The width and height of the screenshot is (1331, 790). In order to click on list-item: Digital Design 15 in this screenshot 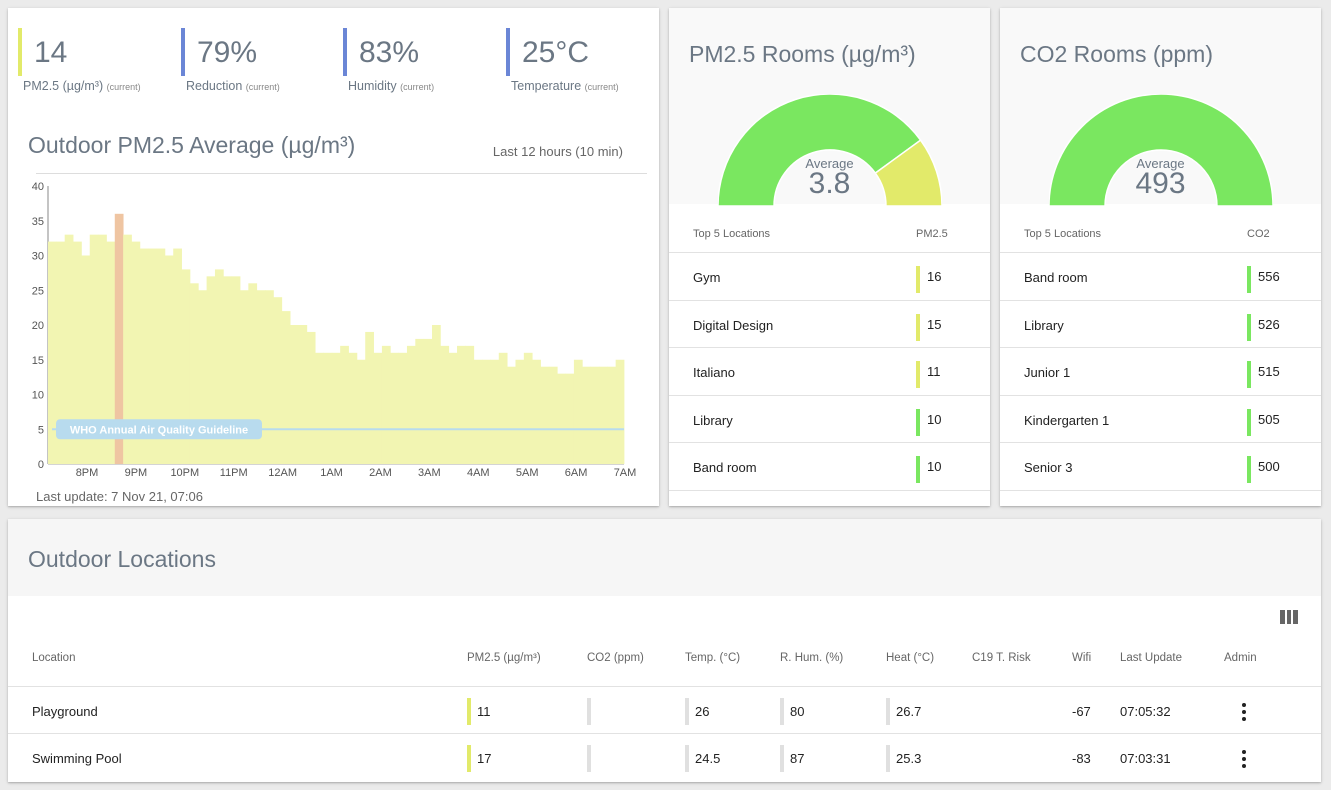, I will do `click(829, 323)`.